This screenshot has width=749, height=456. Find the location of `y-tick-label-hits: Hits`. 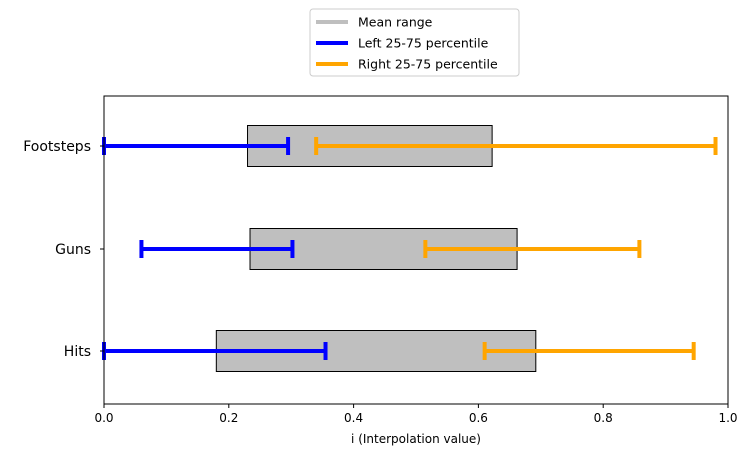

y-tick-label-hits: Hits is located at coordinates (77, 352).